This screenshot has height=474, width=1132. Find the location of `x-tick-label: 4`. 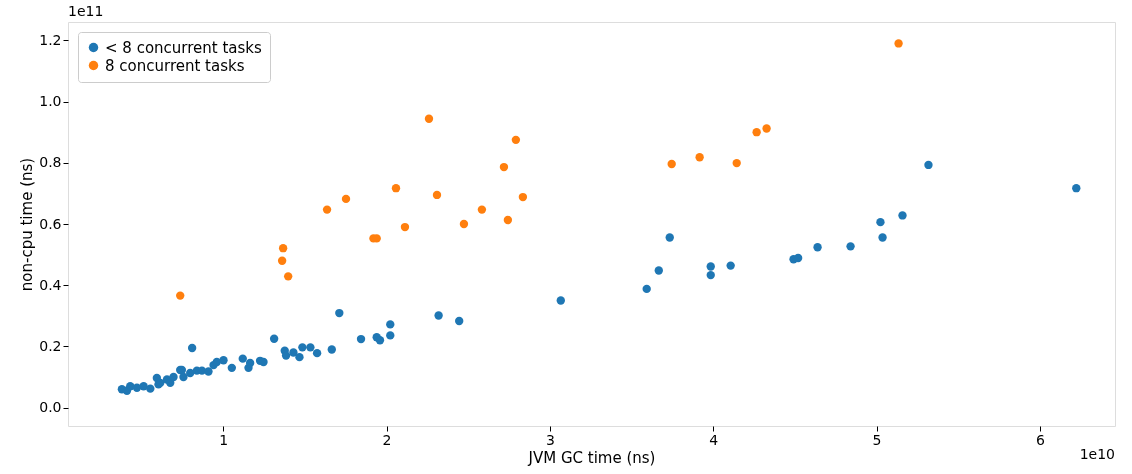

x-tick-label: 4 is located at coordinates (714, 439).